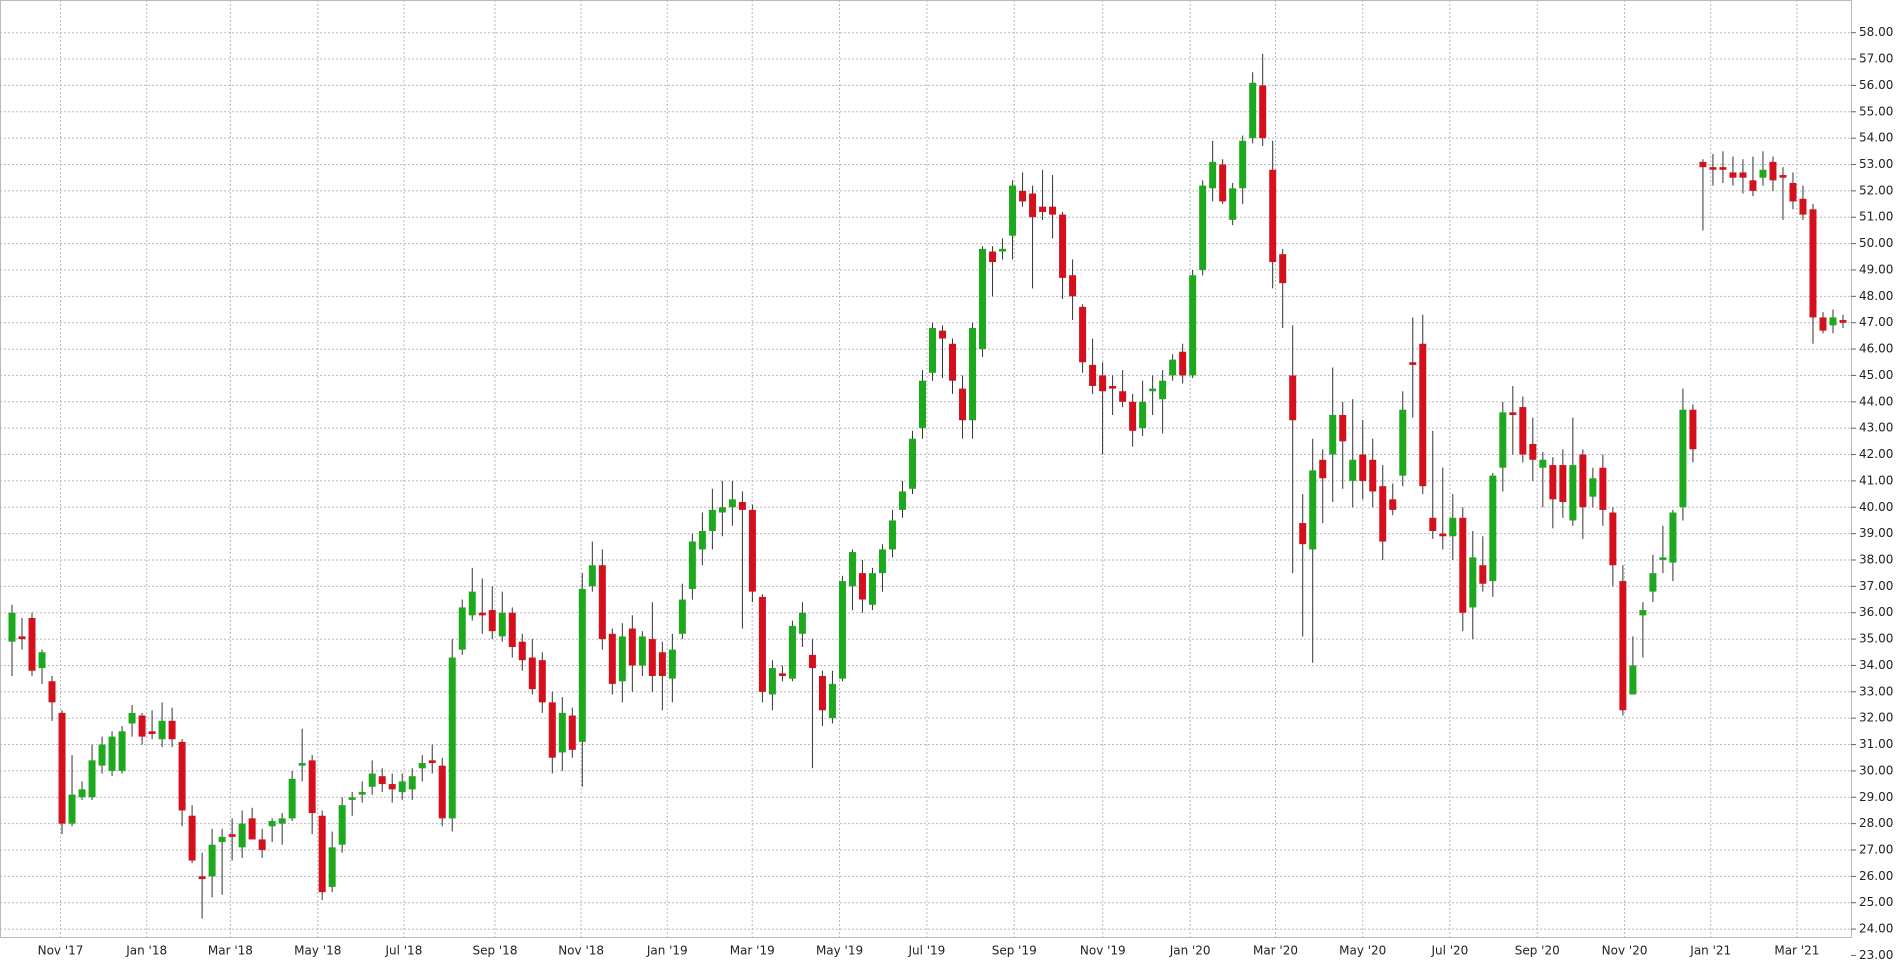 This screenshot has width=1903, height=964. What do you see at coordinates (1876, 902) in the screenshot?
I see `y-tick-label: 25.00` at bounding box center [1876, 902].